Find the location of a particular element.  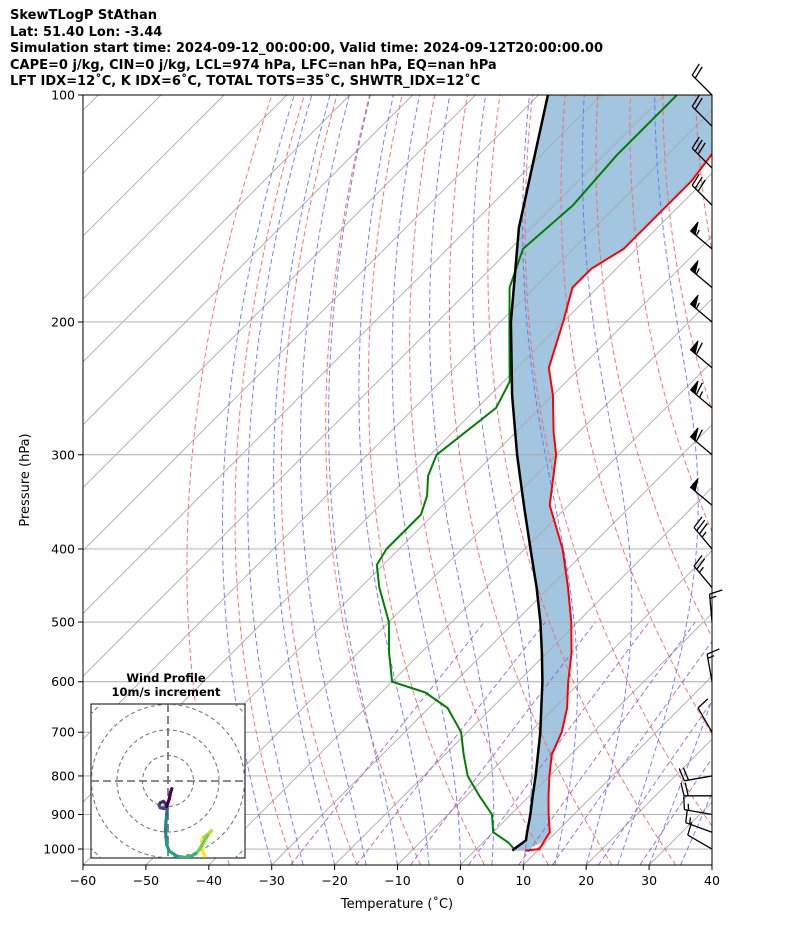

x-tick-label: −20 is located at coordinates (334, 880).